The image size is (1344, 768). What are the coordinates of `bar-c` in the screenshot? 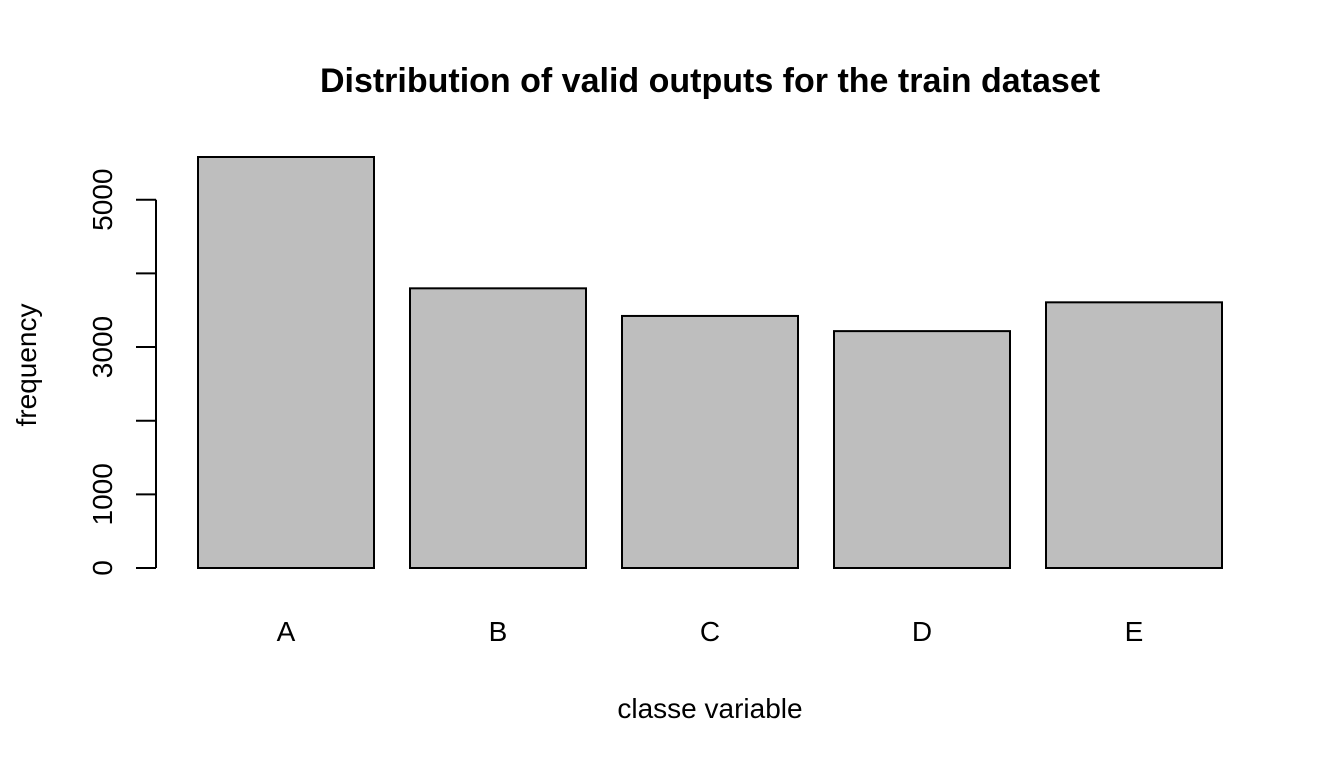 It's located at (710, 441).